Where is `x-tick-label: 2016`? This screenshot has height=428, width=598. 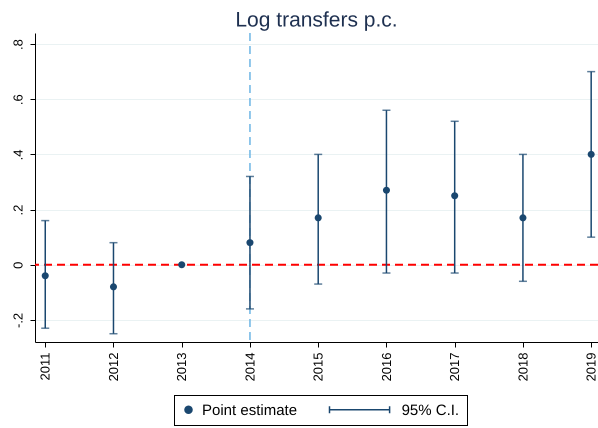
x-tick-label: 2016 is located at coordinates (386, 367).